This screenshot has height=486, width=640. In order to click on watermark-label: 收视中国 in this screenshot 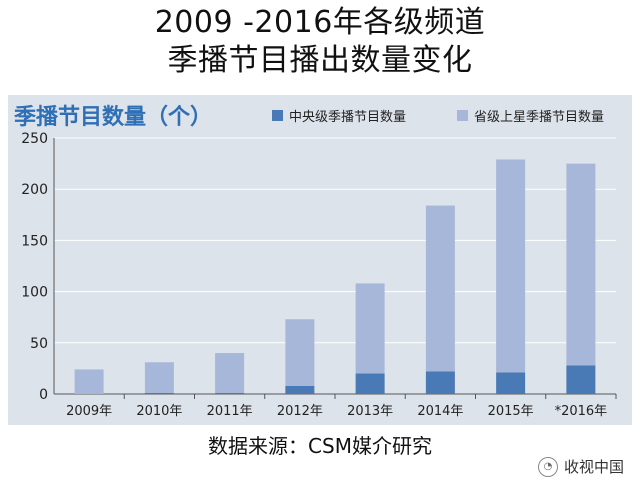, I will do `click(593, 467)`.